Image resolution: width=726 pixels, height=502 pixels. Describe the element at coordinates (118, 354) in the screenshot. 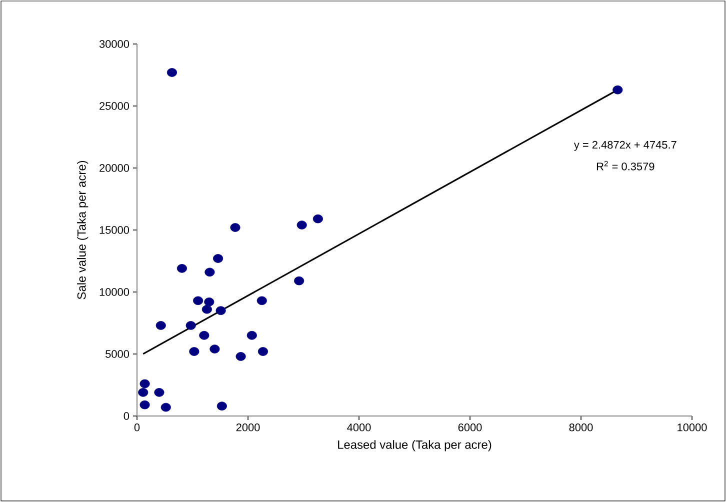

I see `y-tick-label: 5000` at that location.